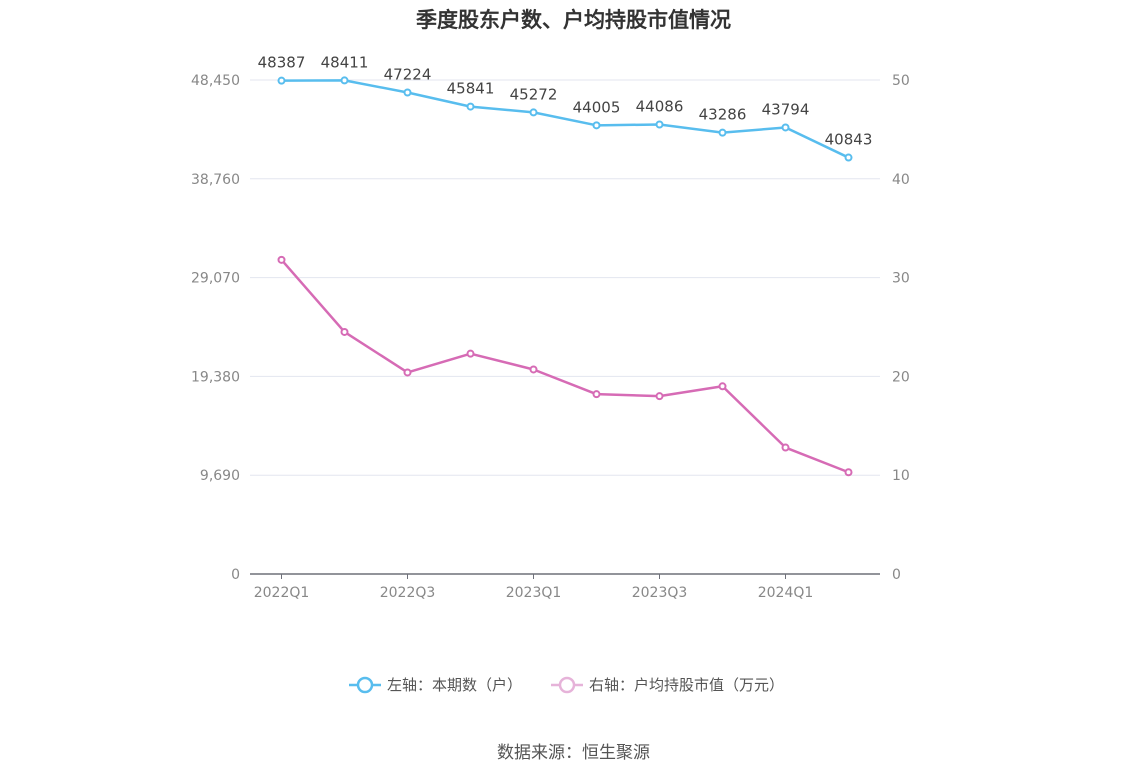 The width and height of the screenshot is (1147, 776). I want to click on source-note: 数据来源：恒生聚源, so click(573, 753).